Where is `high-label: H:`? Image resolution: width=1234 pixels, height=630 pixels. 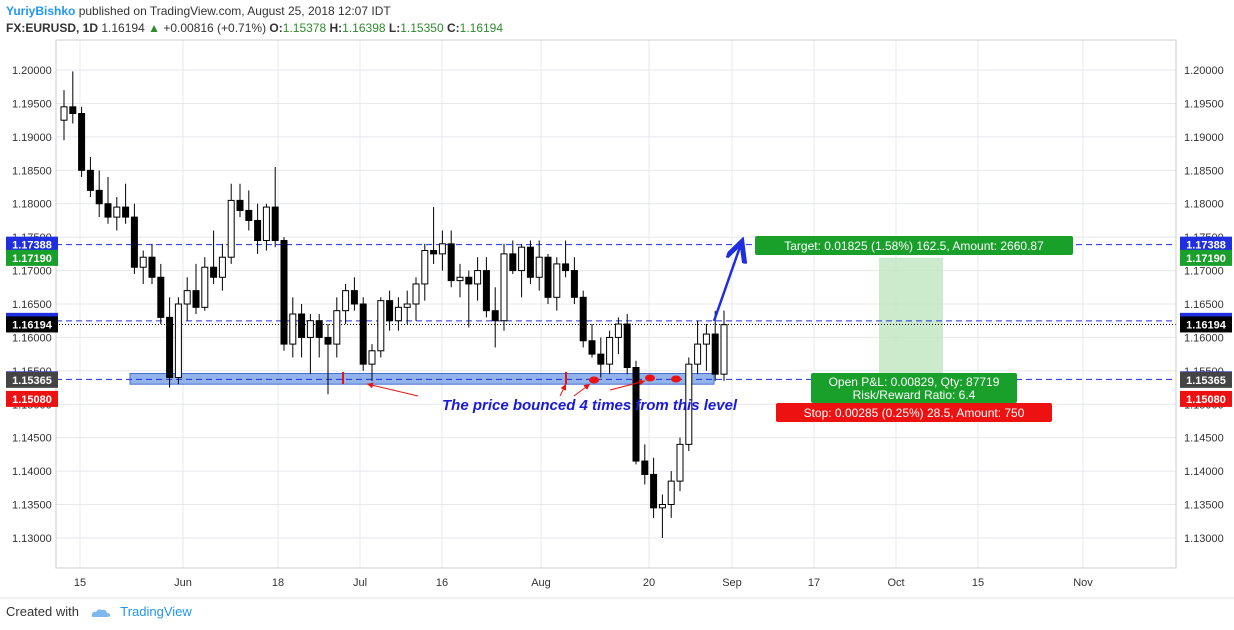
high-label: H: is located at coordinates (336, 28).